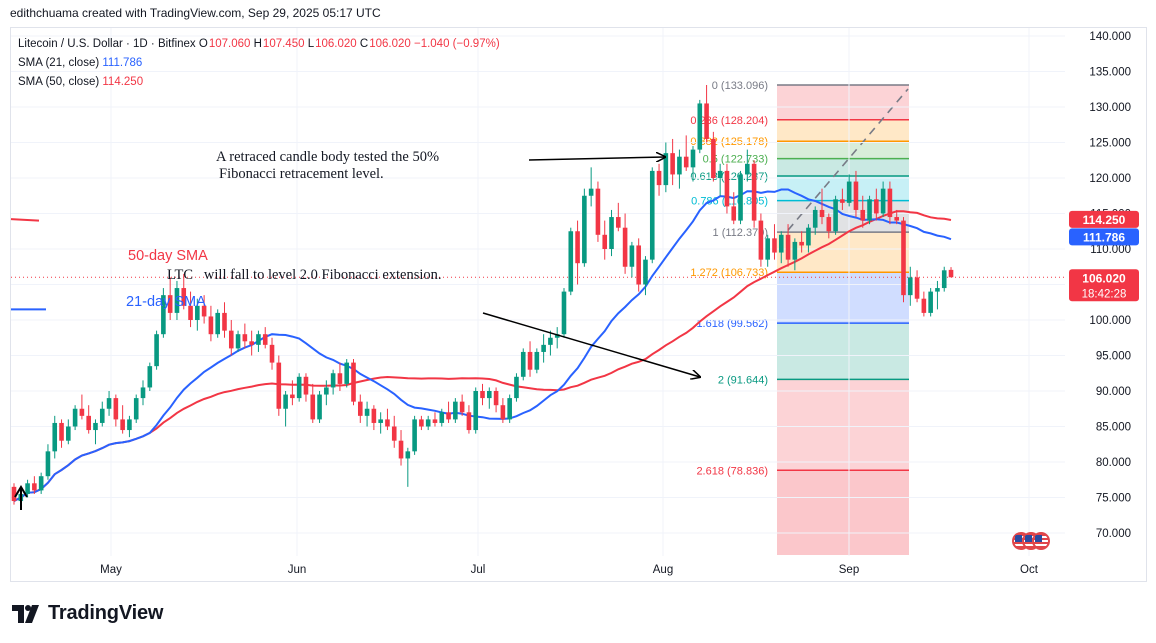  I want to click on x-axis-tick-label: Aug, so click(663, 570).